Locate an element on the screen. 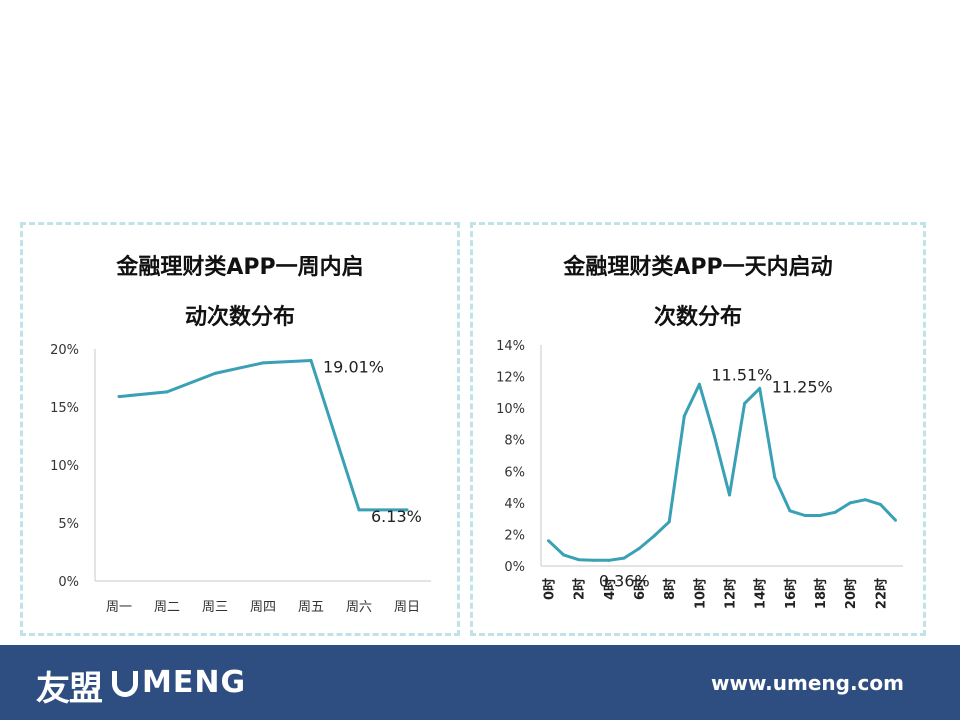  data-label: 11.25% is located at coordinates (802, 386).